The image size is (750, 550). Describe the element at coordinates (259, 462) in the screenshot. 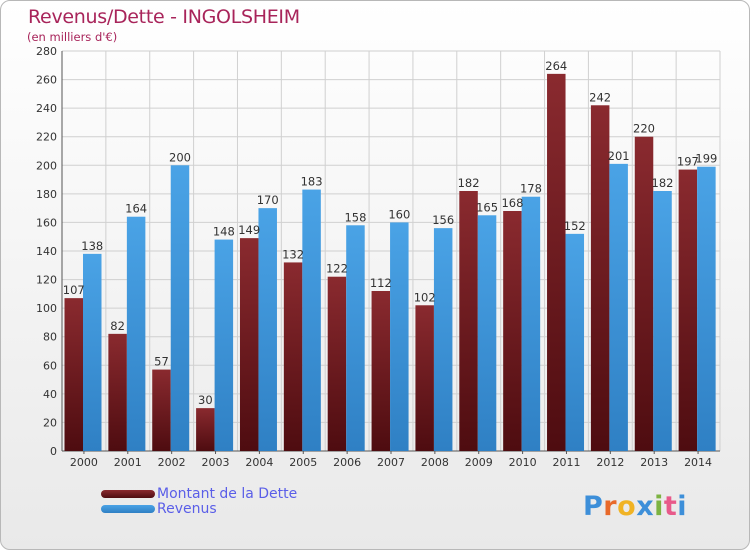

I see `x-tick-label: 2004` at that location.